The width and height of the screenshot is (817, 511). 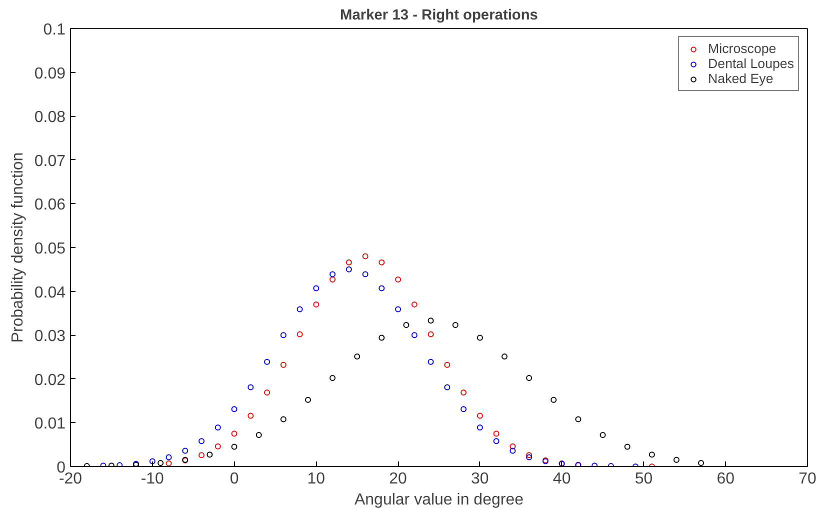 What do you see at coordinates (50, 73) in the screenshot?
I see `y-tick-label: 0.09` at bounding box center [50, 73].